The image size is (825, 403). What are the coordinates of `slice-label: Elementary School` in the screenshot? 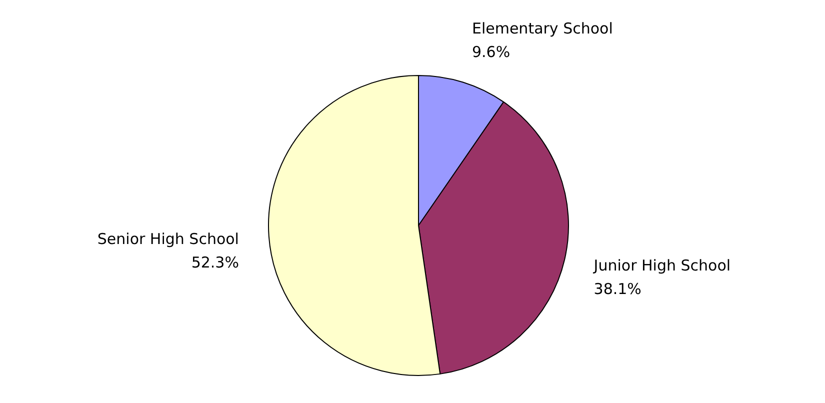 It's located at (542, 28).